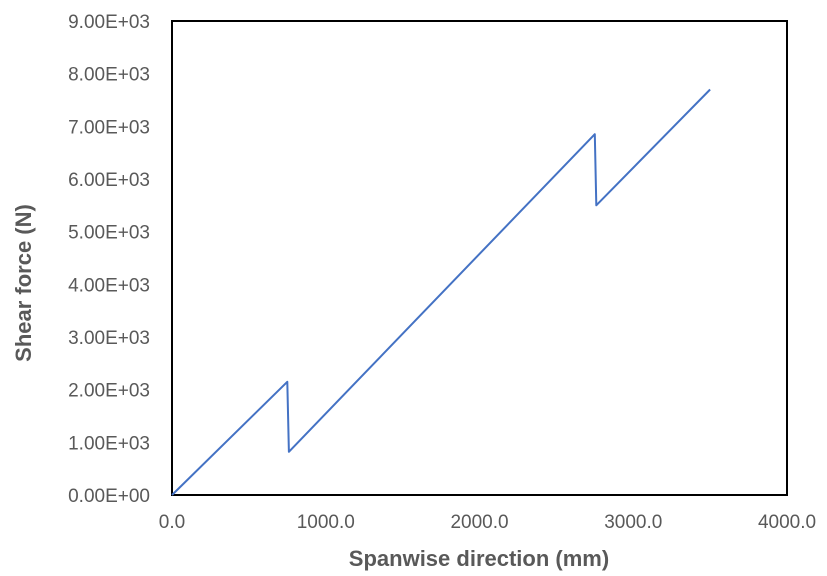 This screenshot has height=576, width=827. I want to click on y-tick-label: 5.00E+03, so click(109, 233).